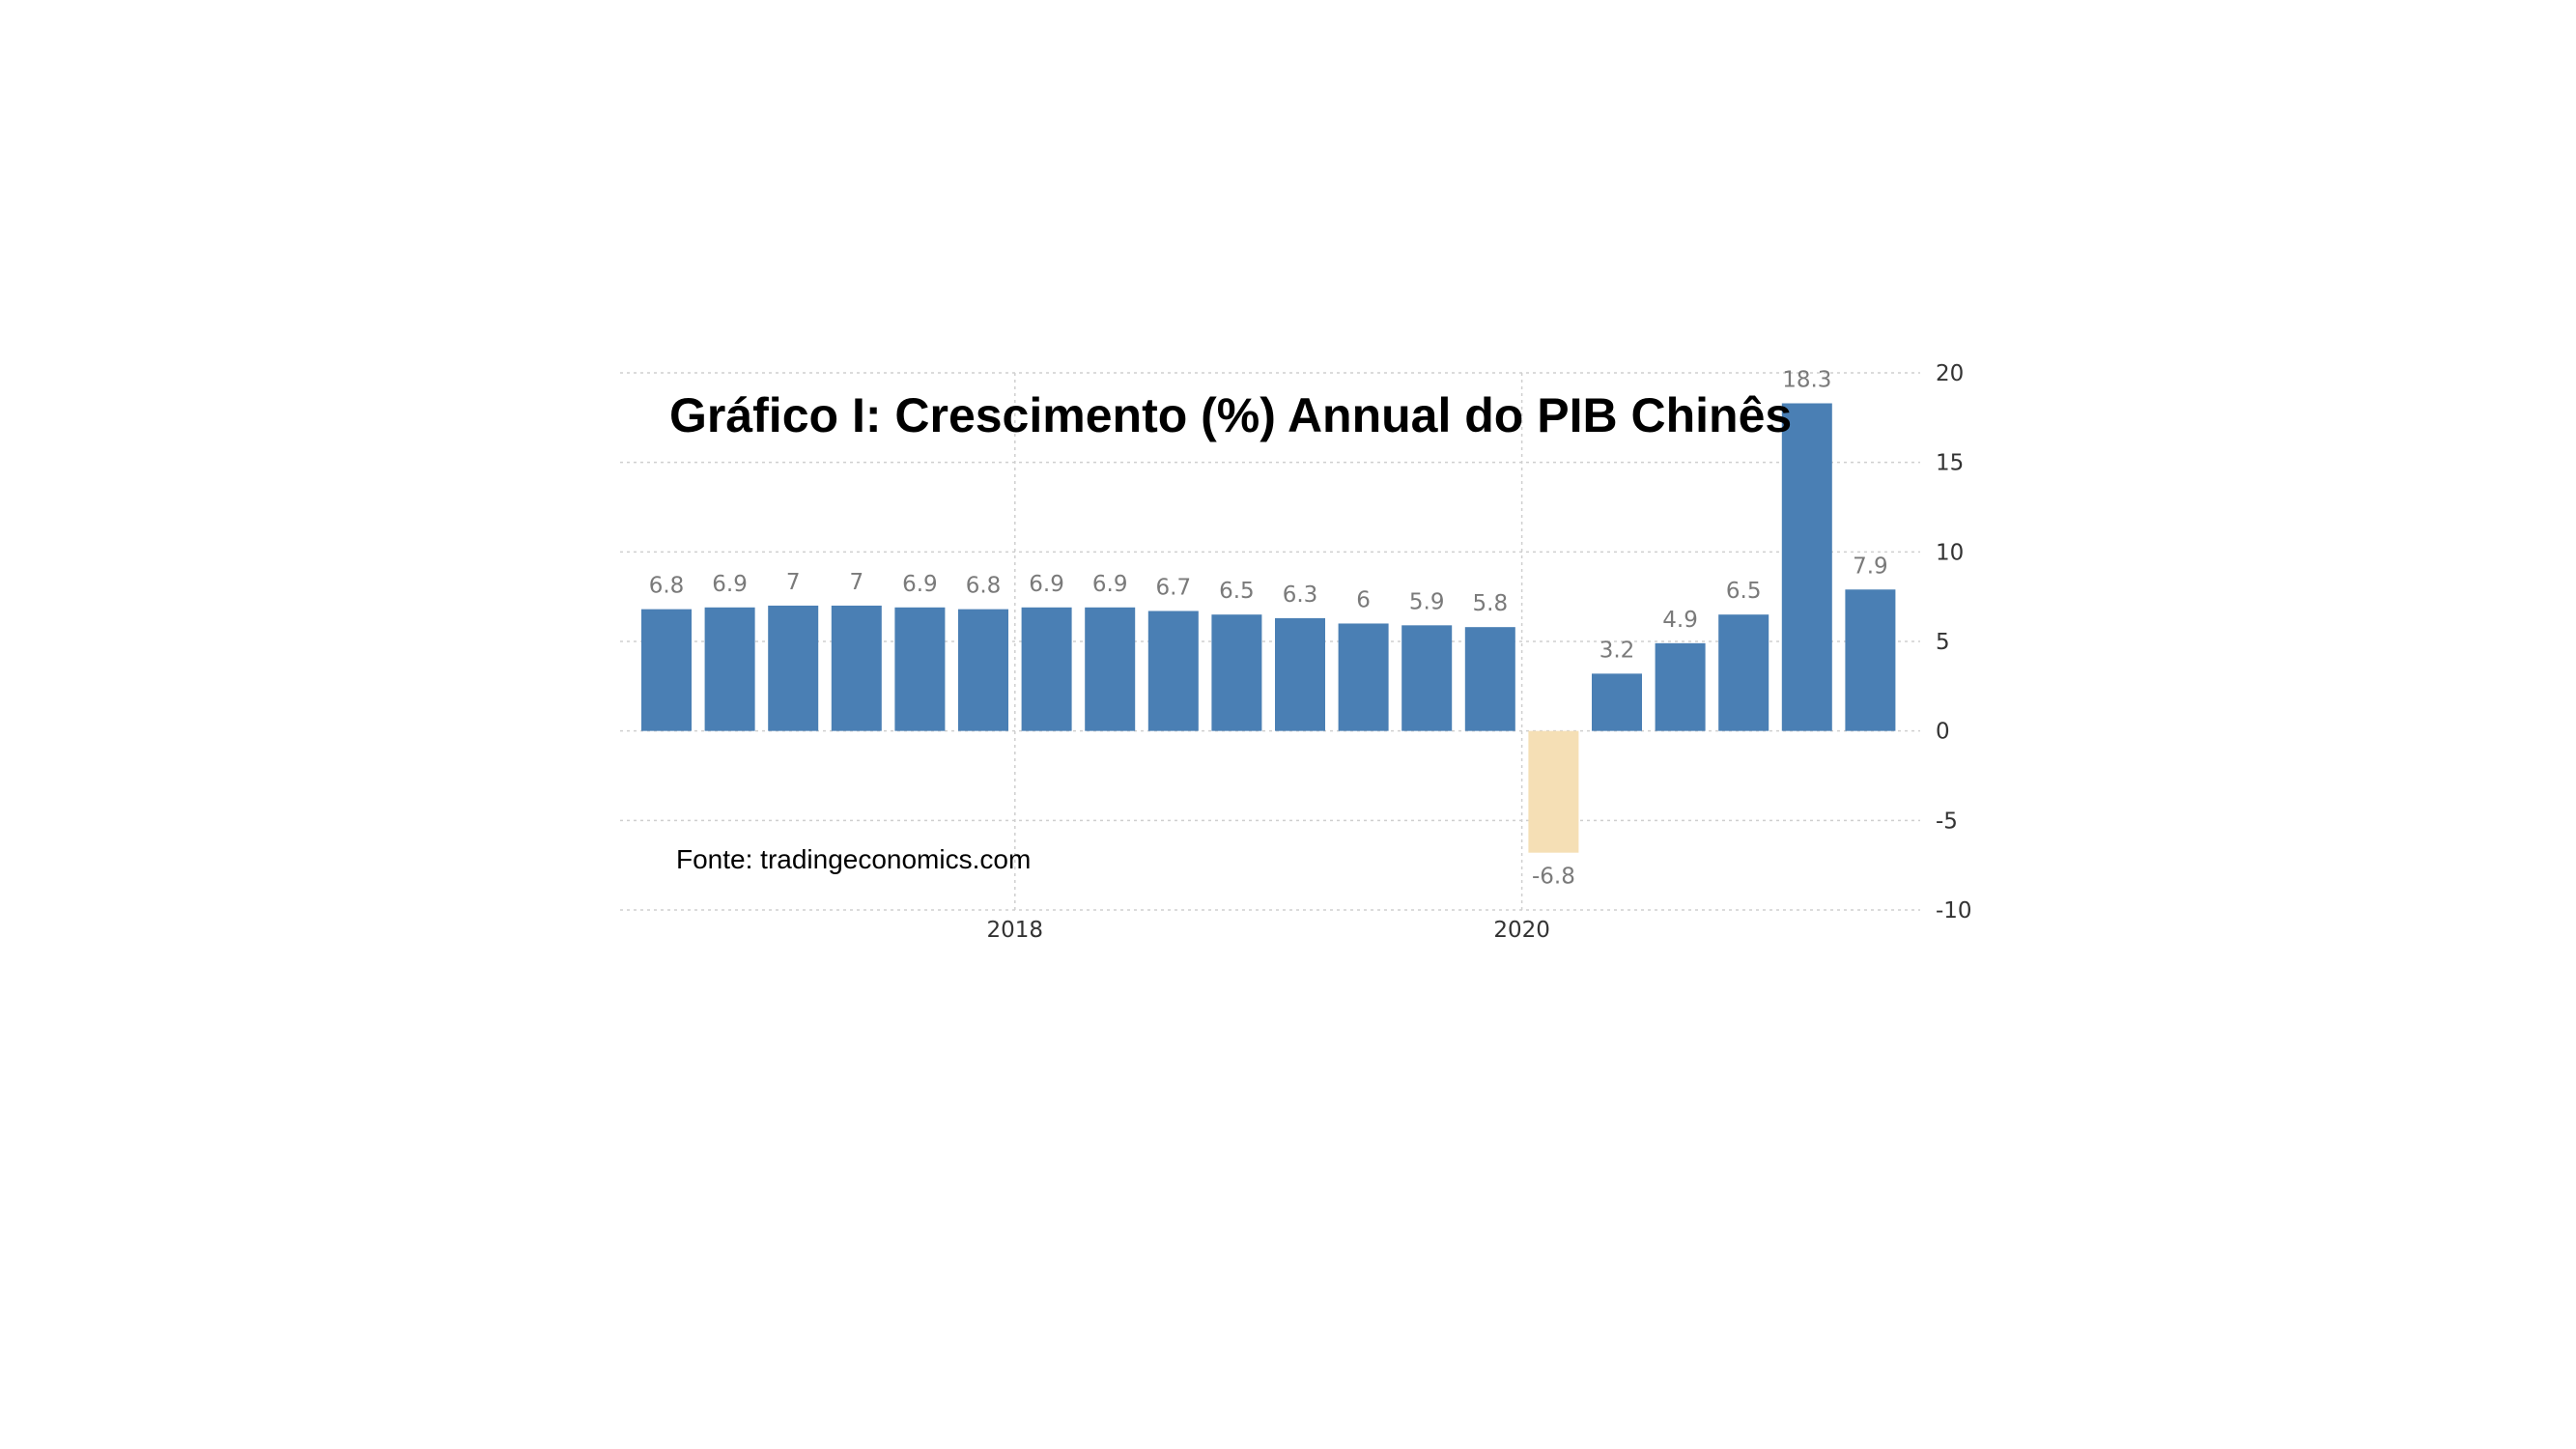 The width and height of the screenshot is (2576, 1449). I want to click on bar-value-label: 7.9, so click(1870, 566).